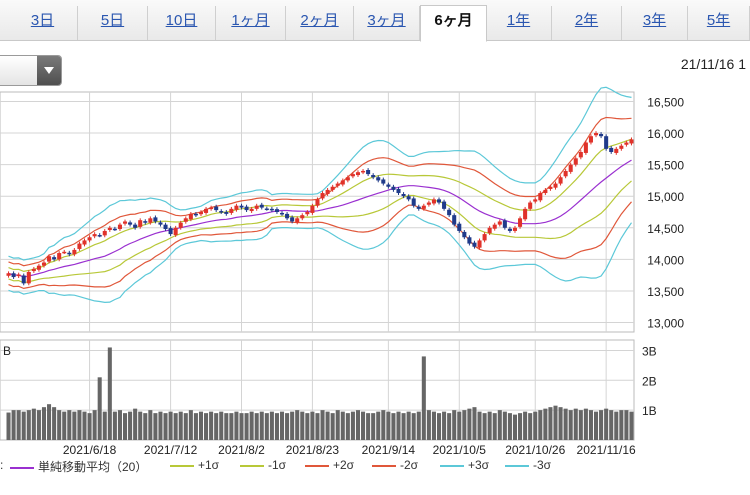 This screenshot has width=750, height=495. What do you see at coordinates (587, 23) in the screenshot?
I see `tab-8: 2年` at bounding box center [587, 23].